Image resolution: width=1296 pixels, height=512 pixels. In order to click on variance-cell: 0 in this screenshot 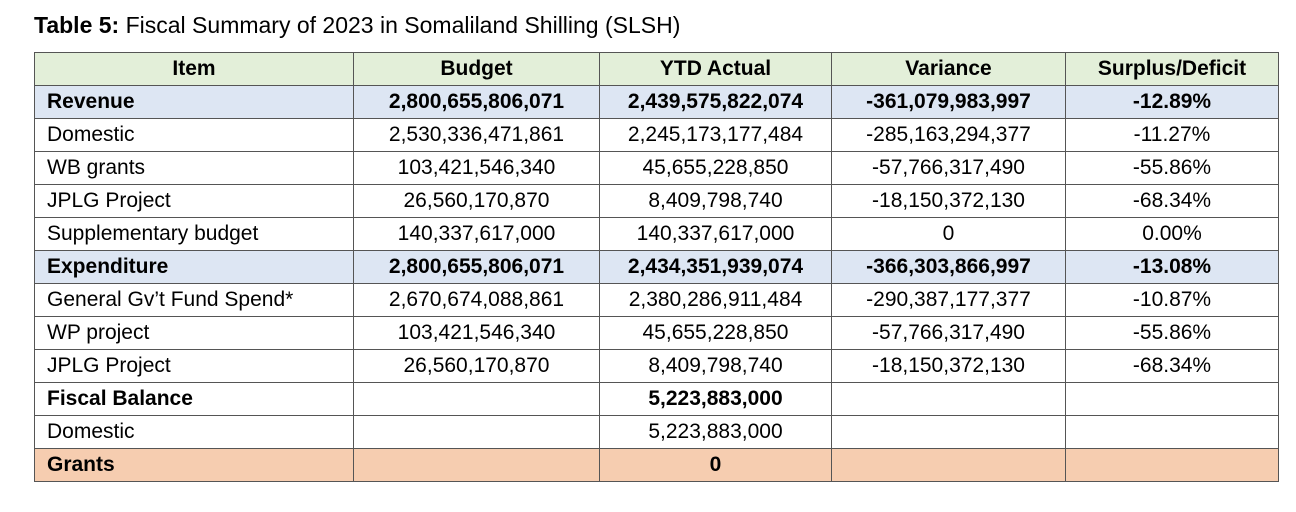, I will do `click(948, 234)`.